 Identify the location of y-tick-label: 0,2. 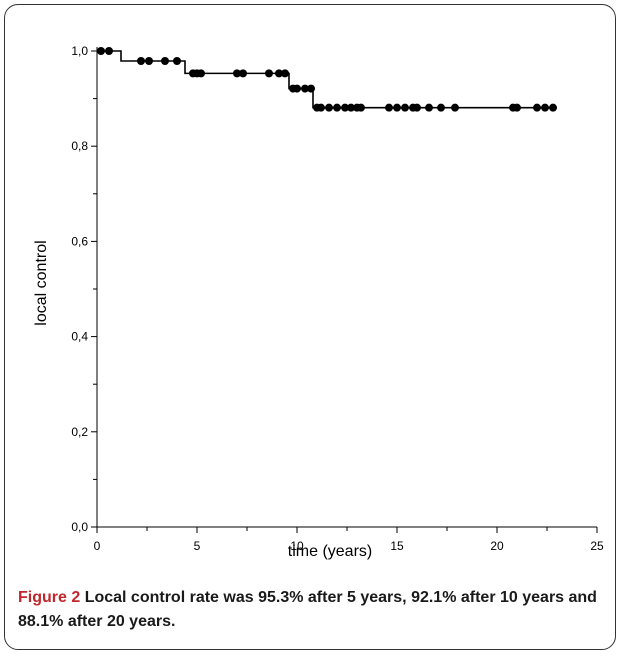
(79, 432).